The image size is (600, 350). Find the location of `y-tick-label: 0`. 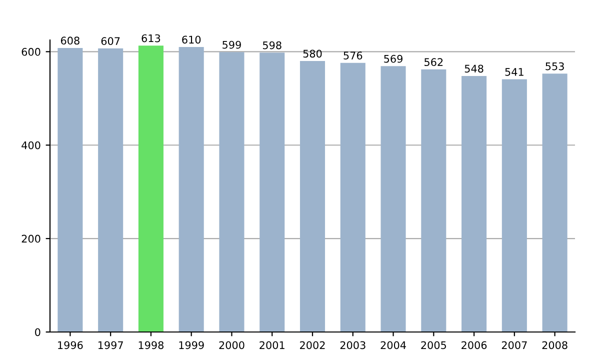

y-tick-label: 0 is located at coordinates (37, 332).